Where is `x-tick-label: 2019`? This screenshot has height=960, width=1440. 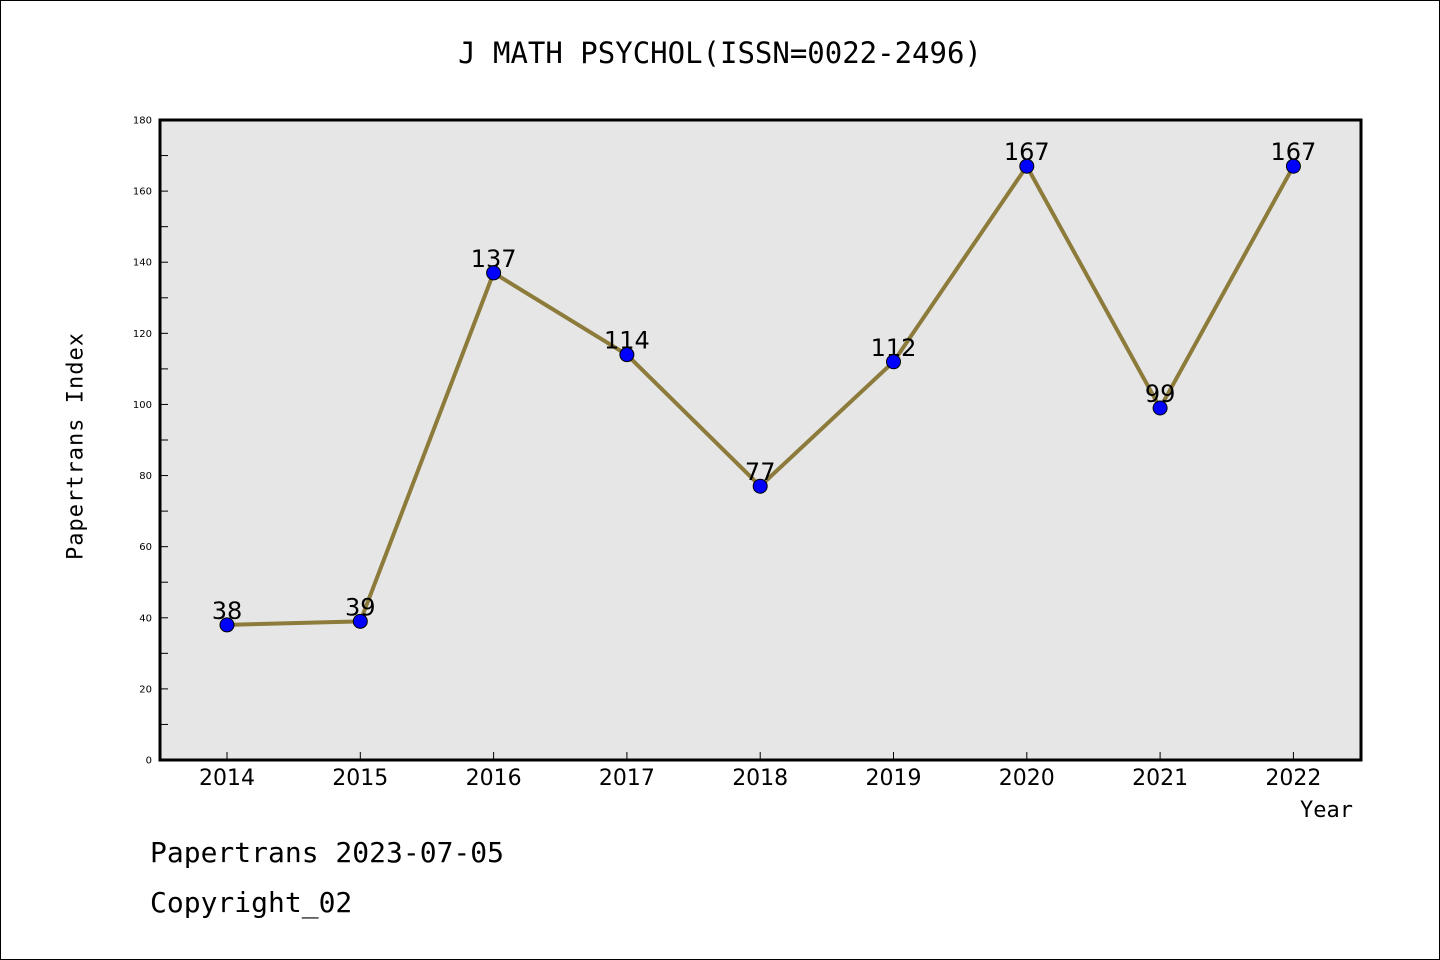
x-tick-label: 2019 is located at coordinates (894, 778).